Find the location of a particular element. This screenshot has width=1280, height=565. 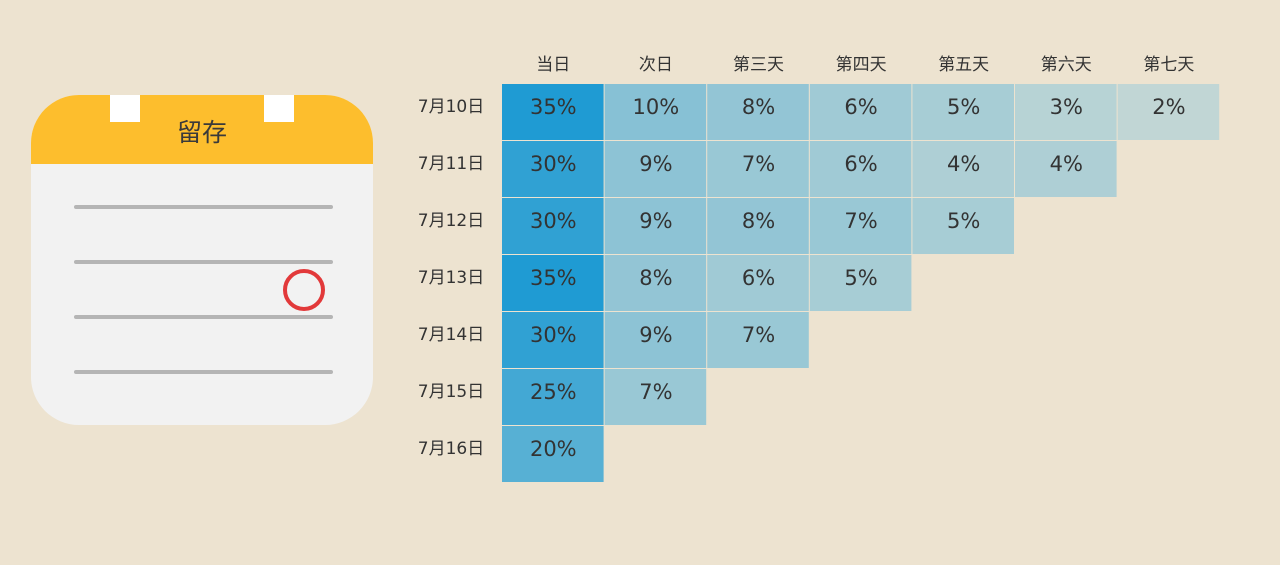

column-header: 当日 is located at coordinates (553, 65).